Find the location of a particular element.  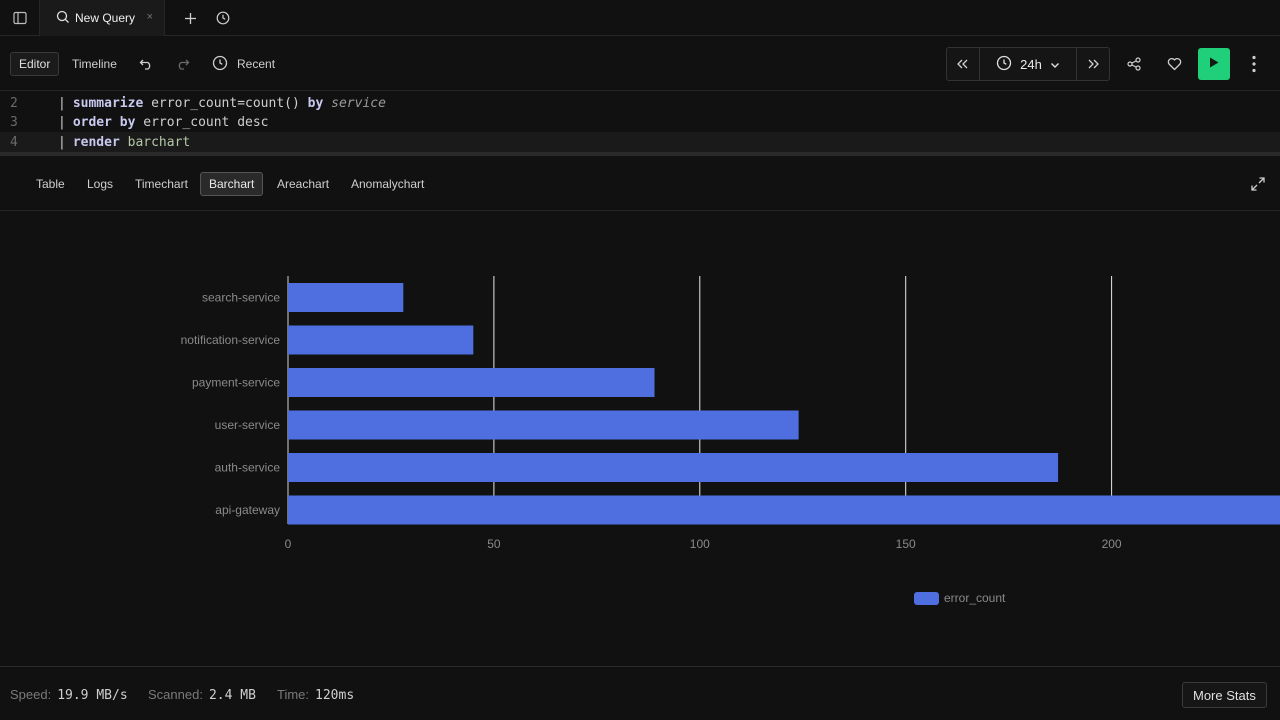

category-label: payment-service is located at coordinates (236, 383).